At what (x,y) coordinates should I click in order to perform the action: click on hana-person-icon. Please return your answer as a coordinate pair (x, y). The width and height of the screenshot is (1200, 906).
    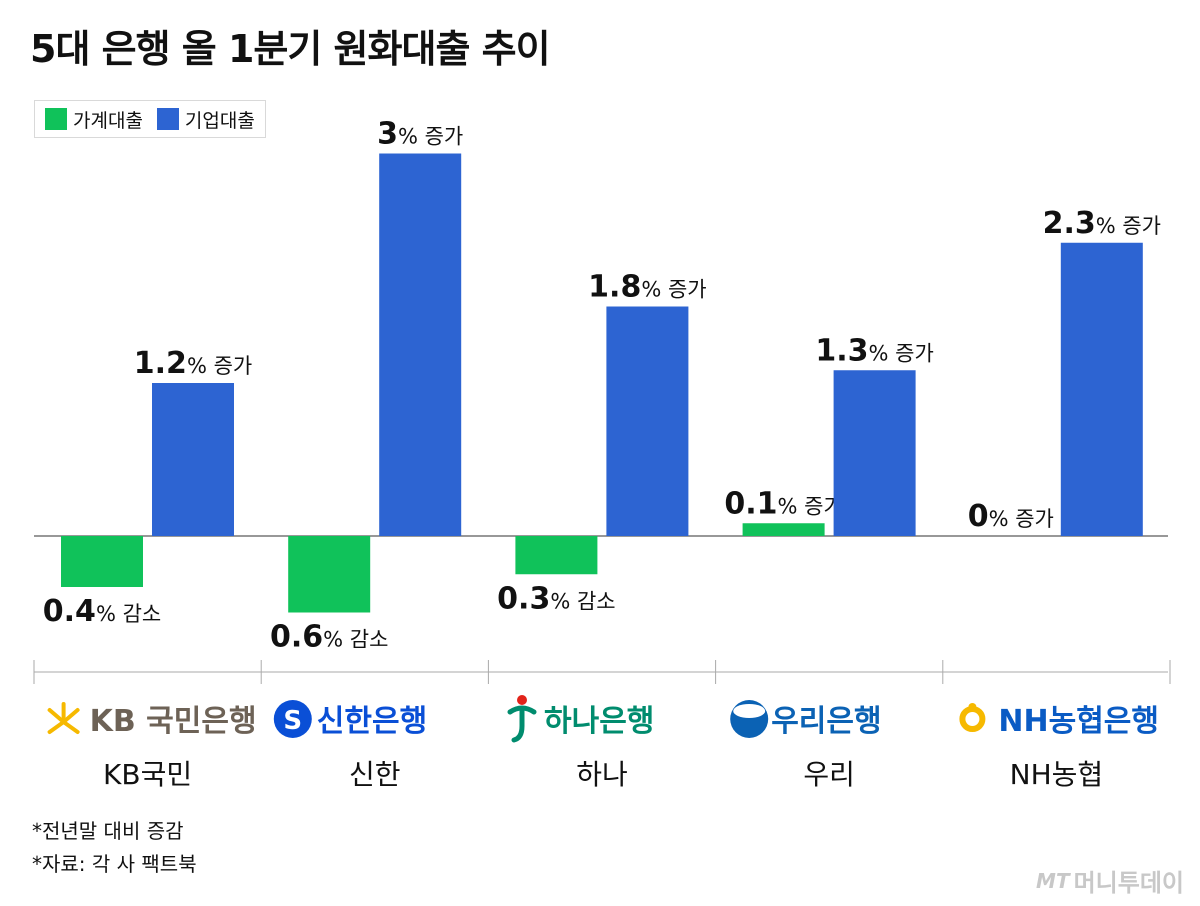
    Looking at the image, I should click on (522, 719).